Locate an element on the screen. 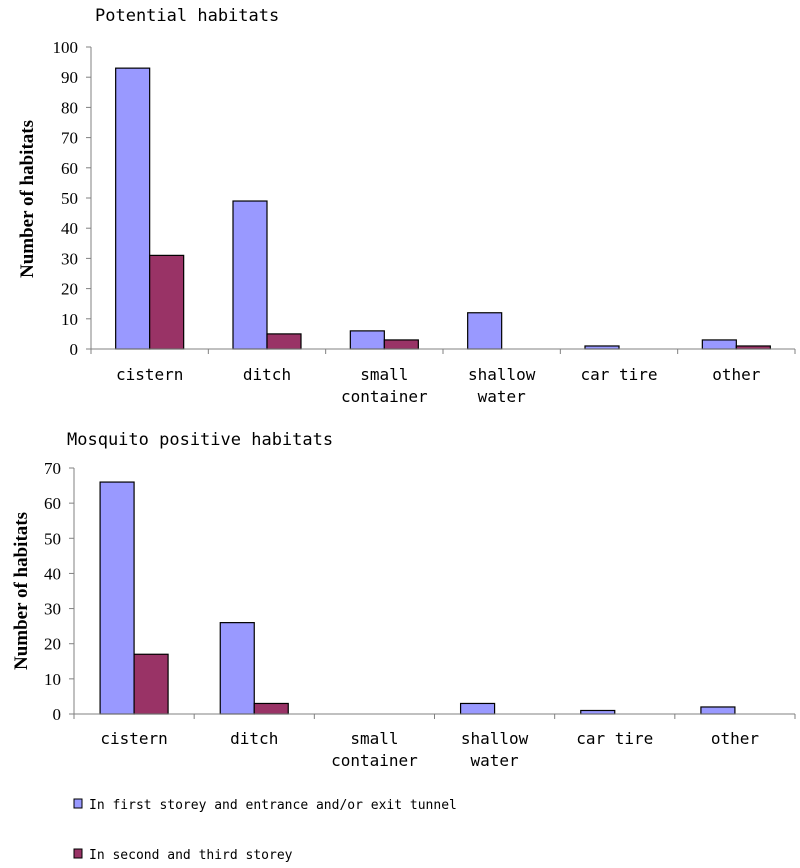 This screenshot has height=868, width=800. chart-title: Mosquito positive habitats is located at coordinates (200, 440).